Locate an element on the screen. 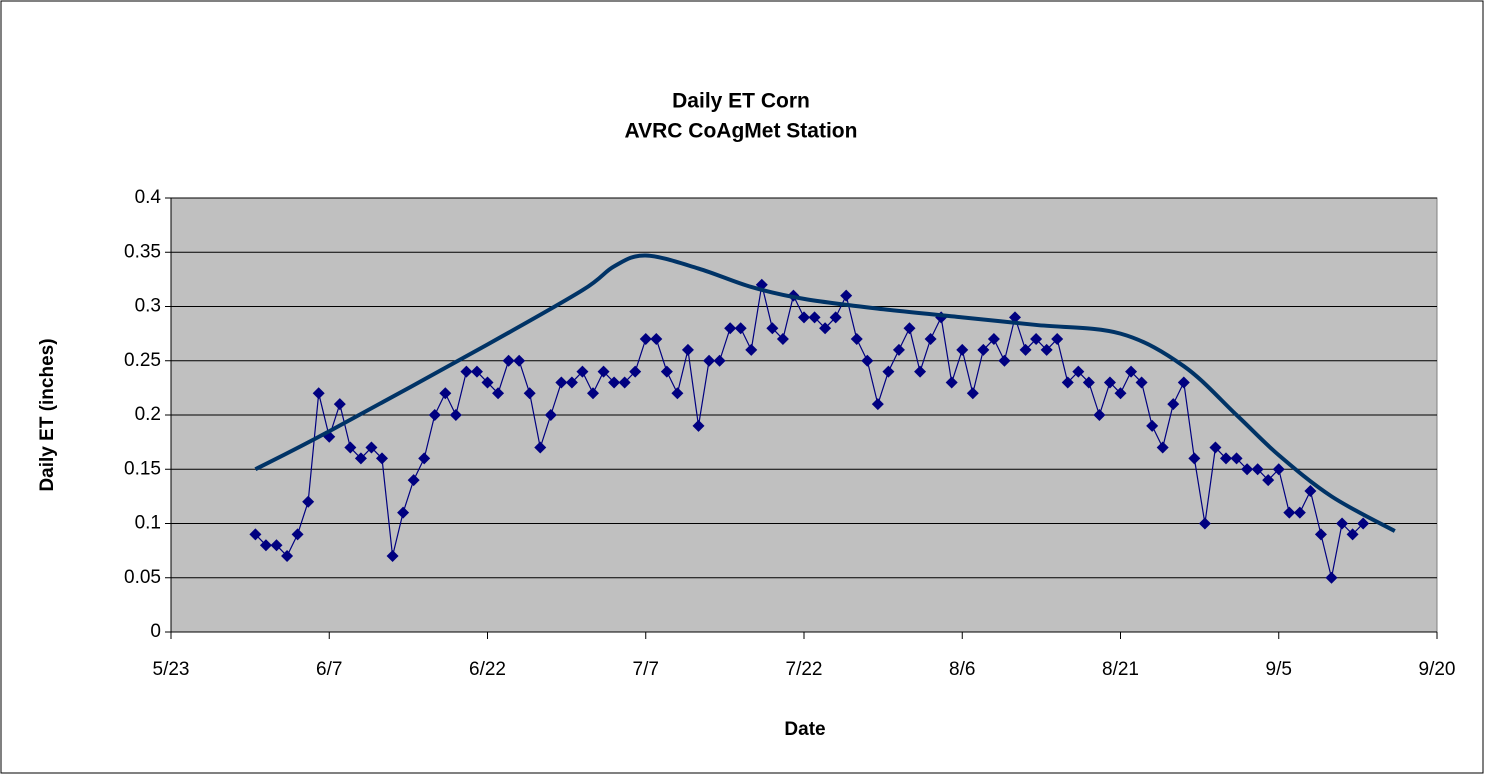 The width and height of the screenshot is (1485, 775). x-tick-label: 9/5 is located at coordinates (1279, 669).